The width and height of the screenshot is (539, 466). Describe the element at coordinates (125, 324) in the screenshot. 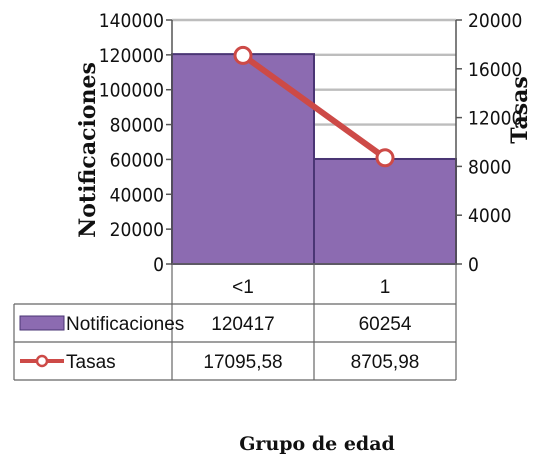

I see `legend-series-name: Notificaciones` at that location.